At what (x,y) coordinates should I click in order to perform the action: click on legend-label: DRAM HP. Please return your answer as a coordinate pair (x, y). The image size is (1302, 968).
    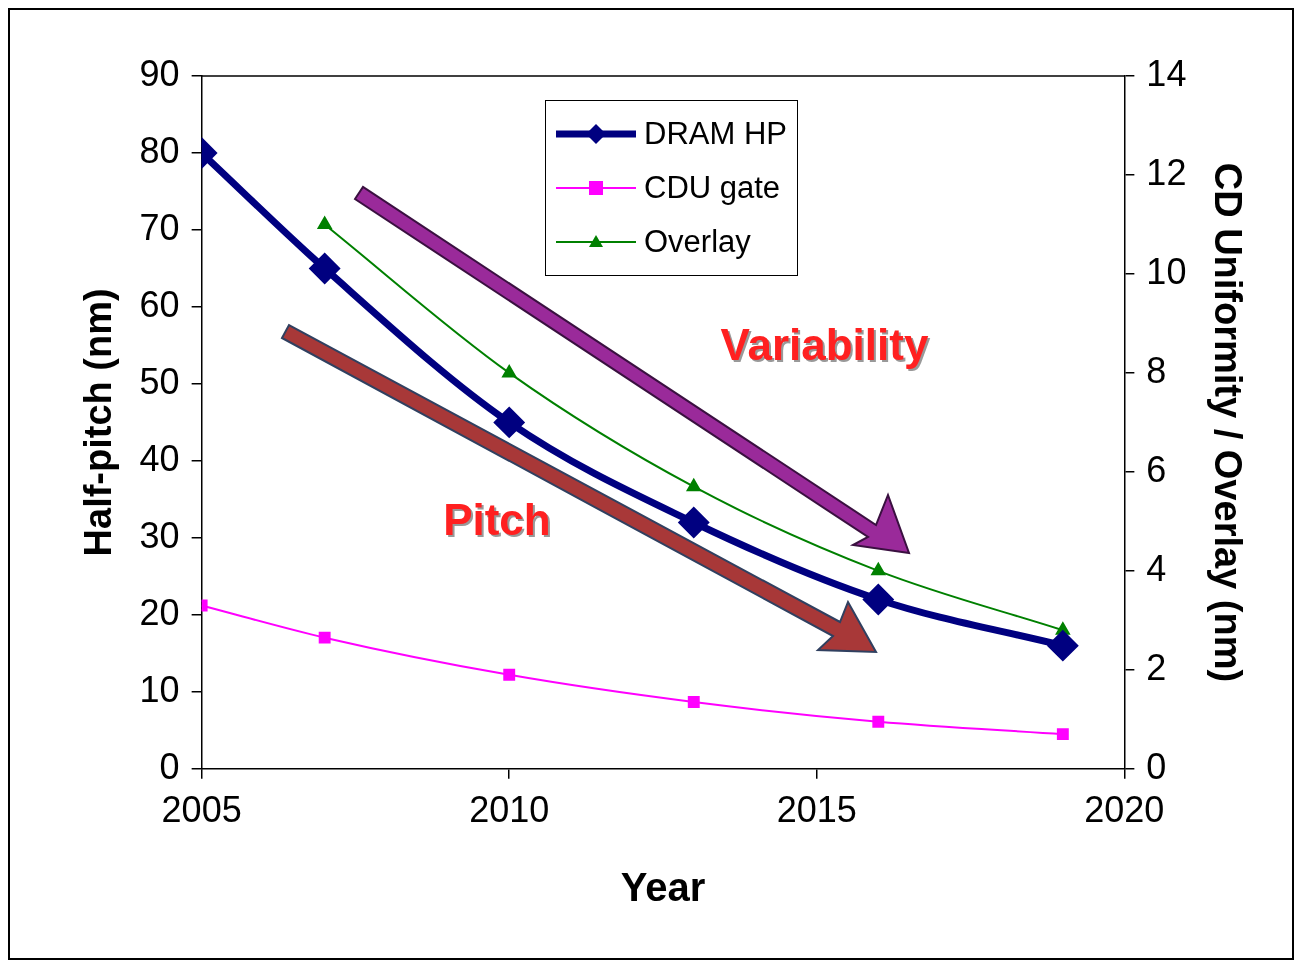
    Looking at the image, I should click on (715, 134).